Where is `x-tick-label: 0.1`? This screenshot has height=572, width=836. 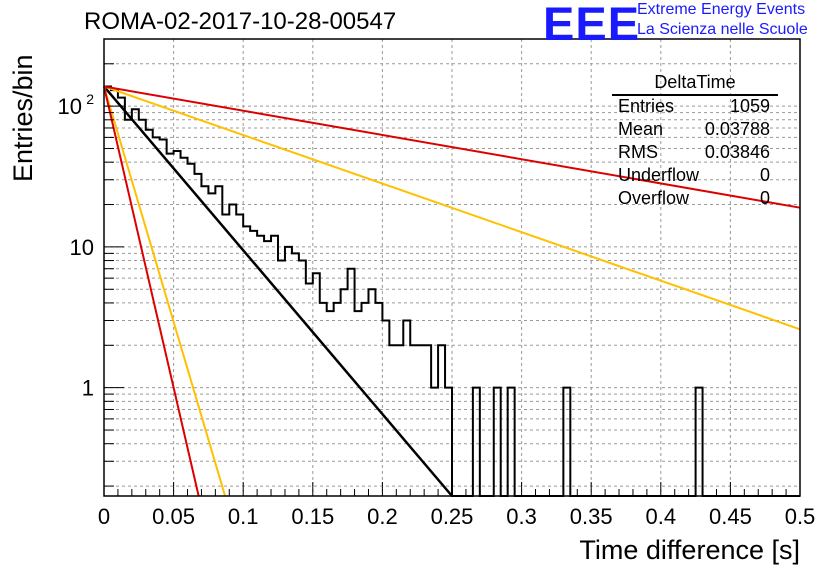
x-tick-label: 0.1 is located at coordinates (243, 516).